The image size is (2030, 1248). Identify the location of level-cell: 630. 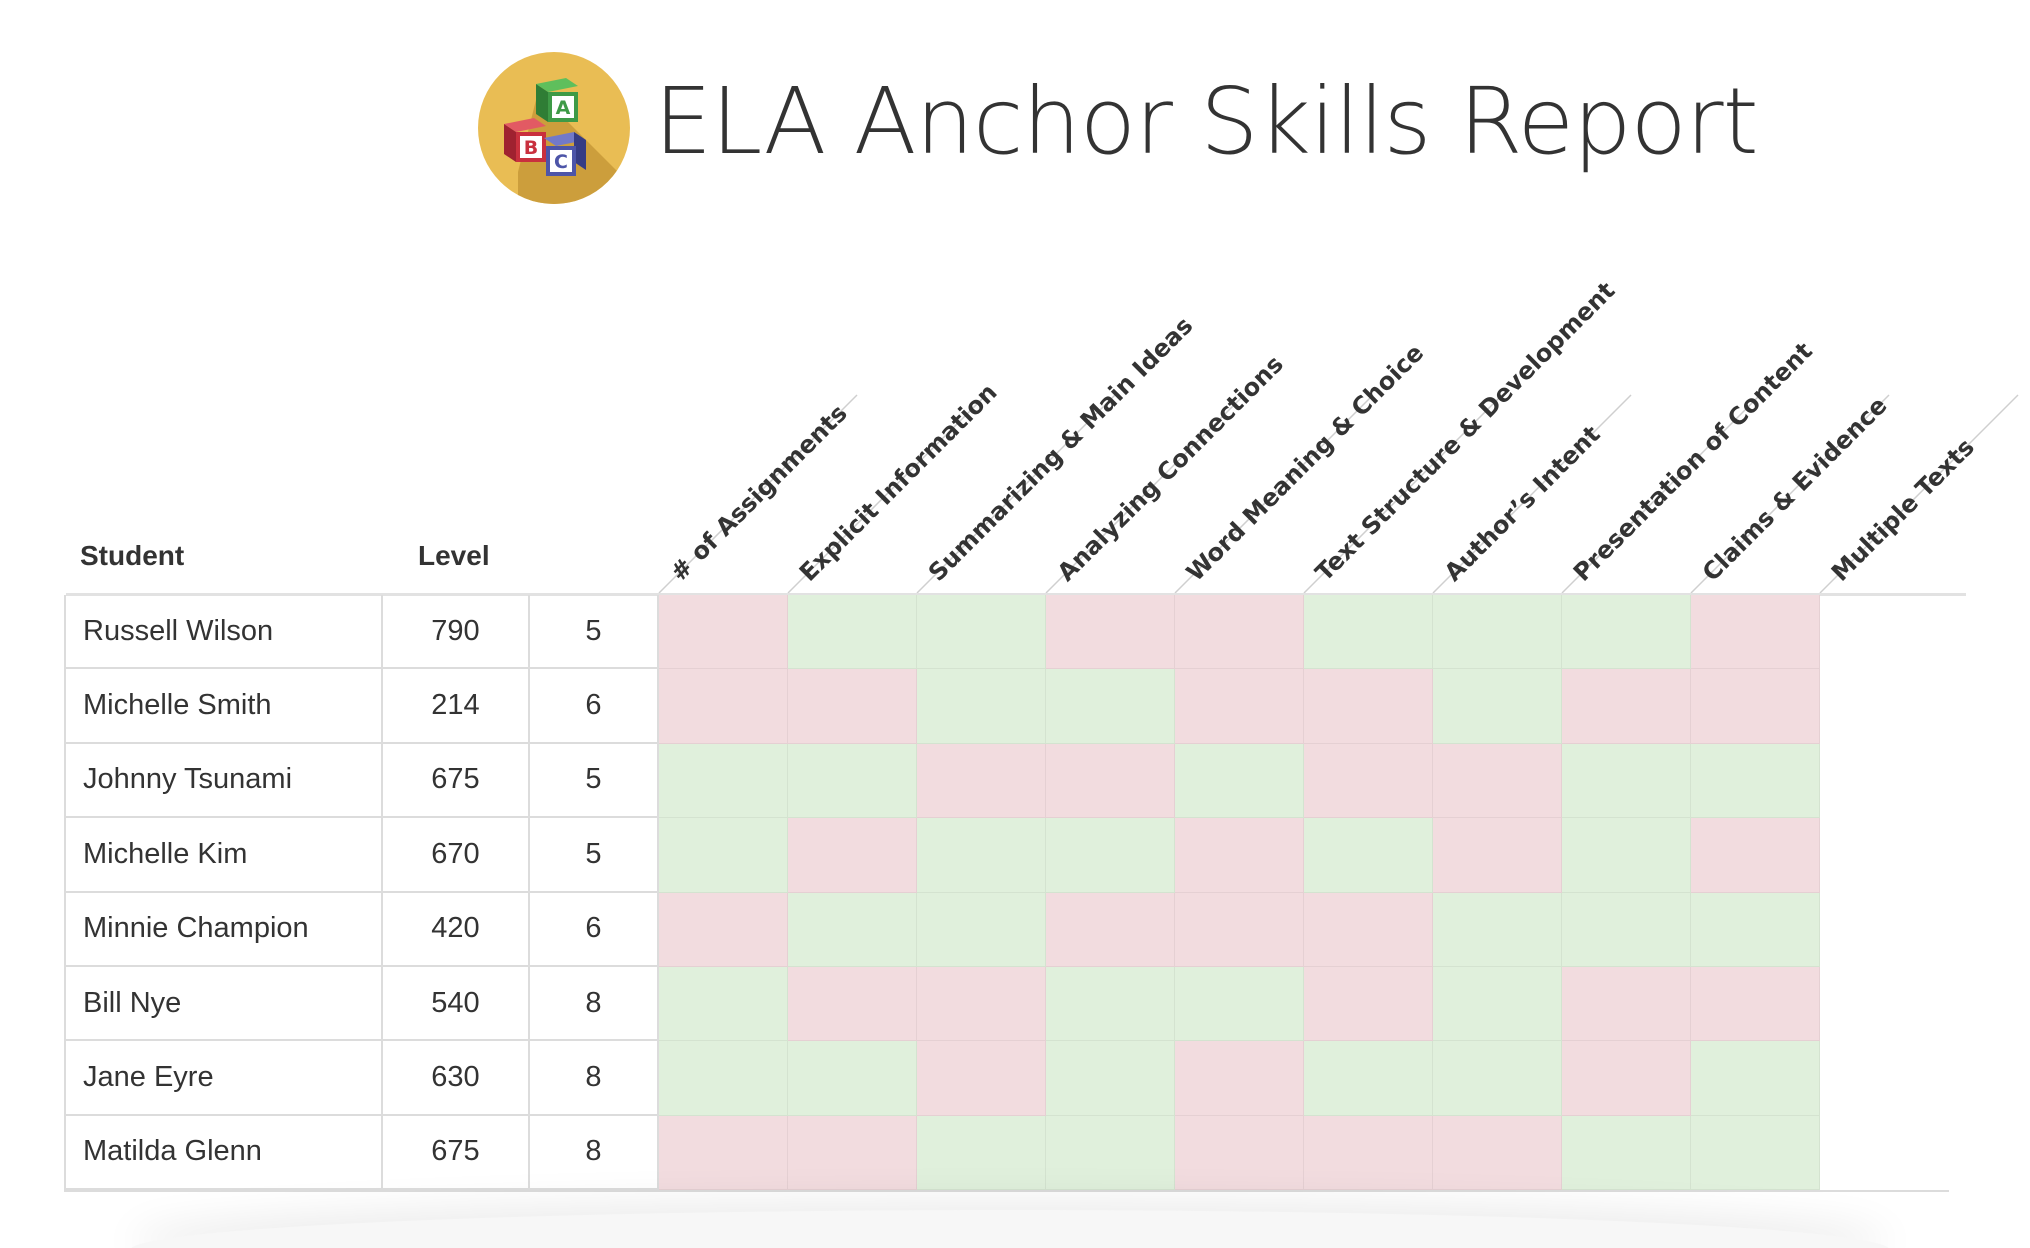
(456, 1078).